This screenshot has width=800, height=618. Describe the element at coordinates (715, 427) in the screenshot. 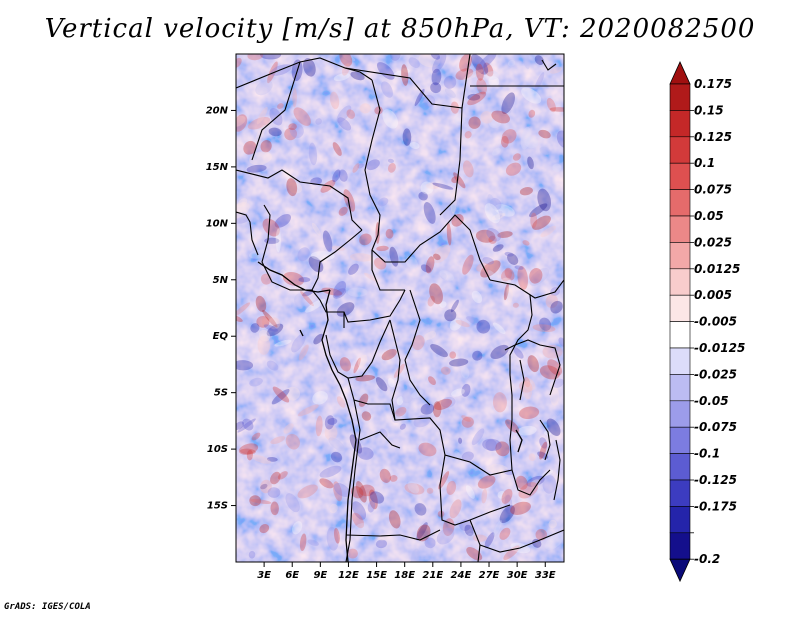

I see `colorbar-label: -0.075` at that location.